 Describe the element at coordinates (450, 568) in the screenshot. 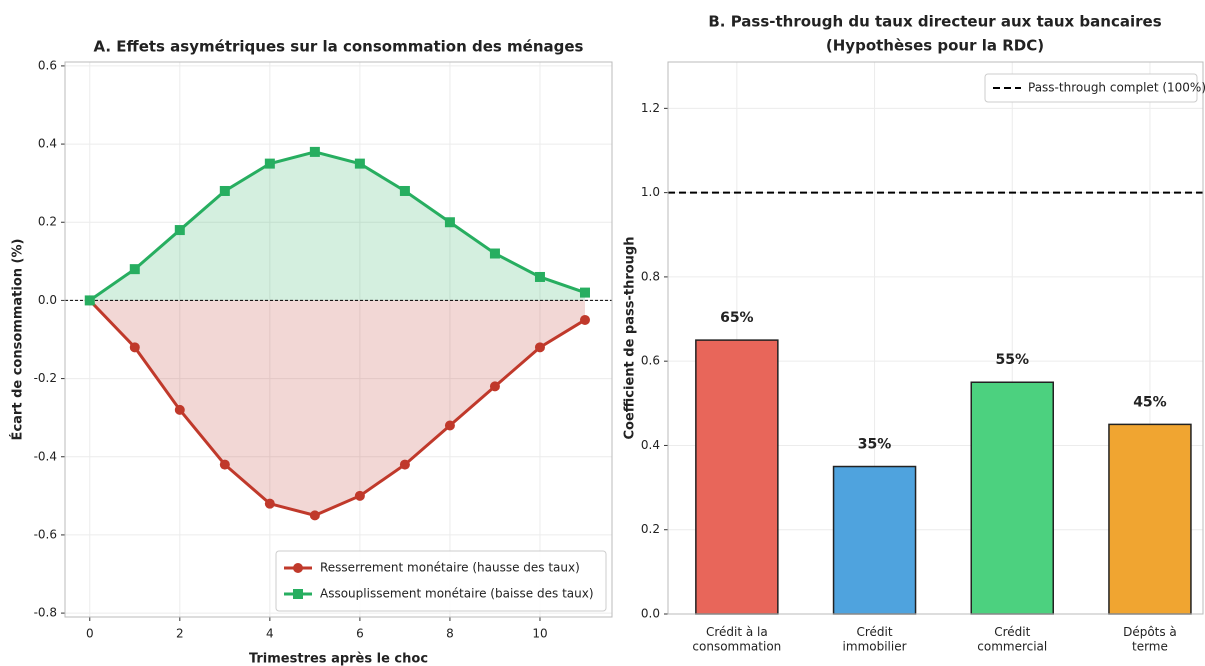

I see `legend-label: Resserrement monétaire (hausse des taux)` at that location.